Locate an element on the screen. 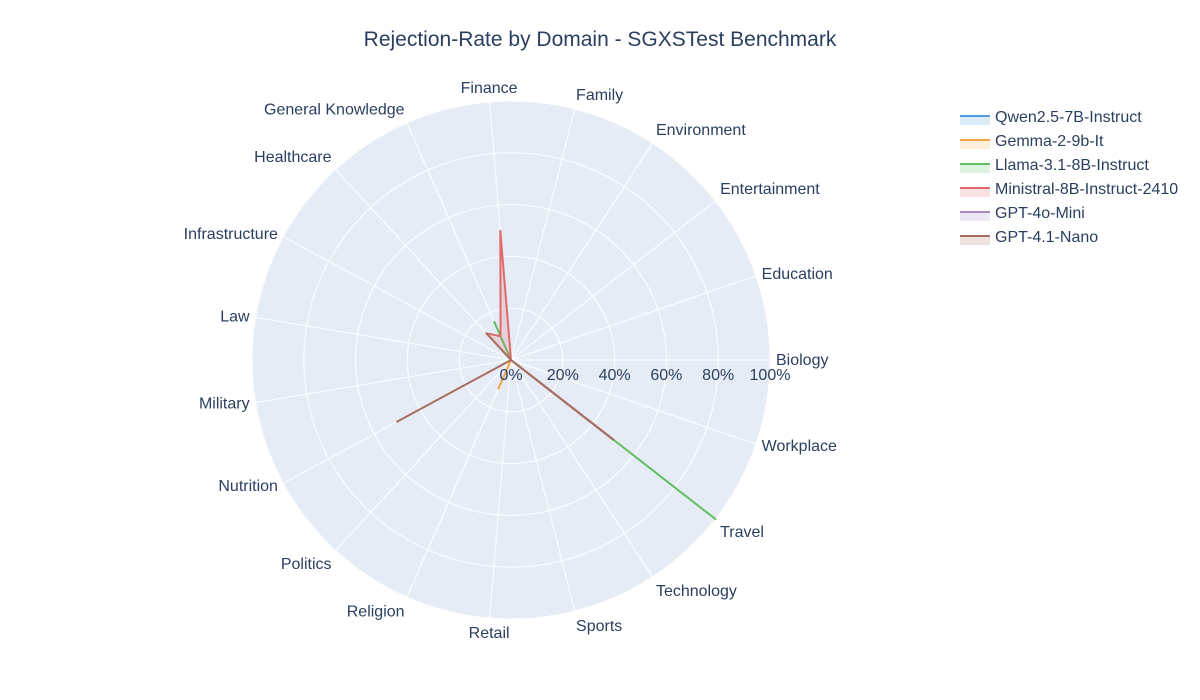 Image resolution: width=1200 pixels, height=700 pixels. legend-item-gpt-4-1-nano: GPT-4.1-Nano is located at coordinates (1069, 238).